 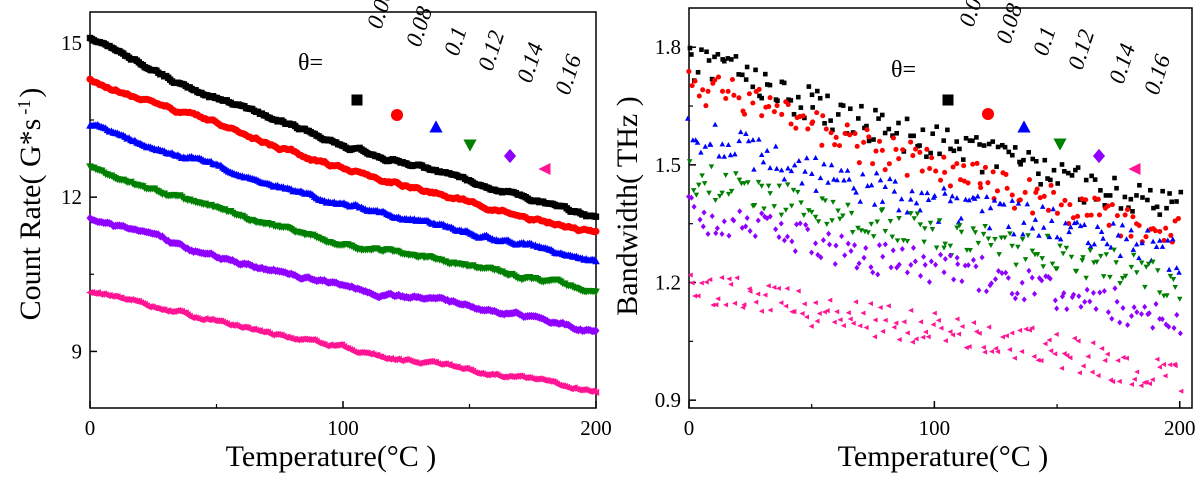 What do you see at coordinates (568, 74) in the screenshot?
I see `legend-label-0.16: 0.16` at bounding box center [568, 74].